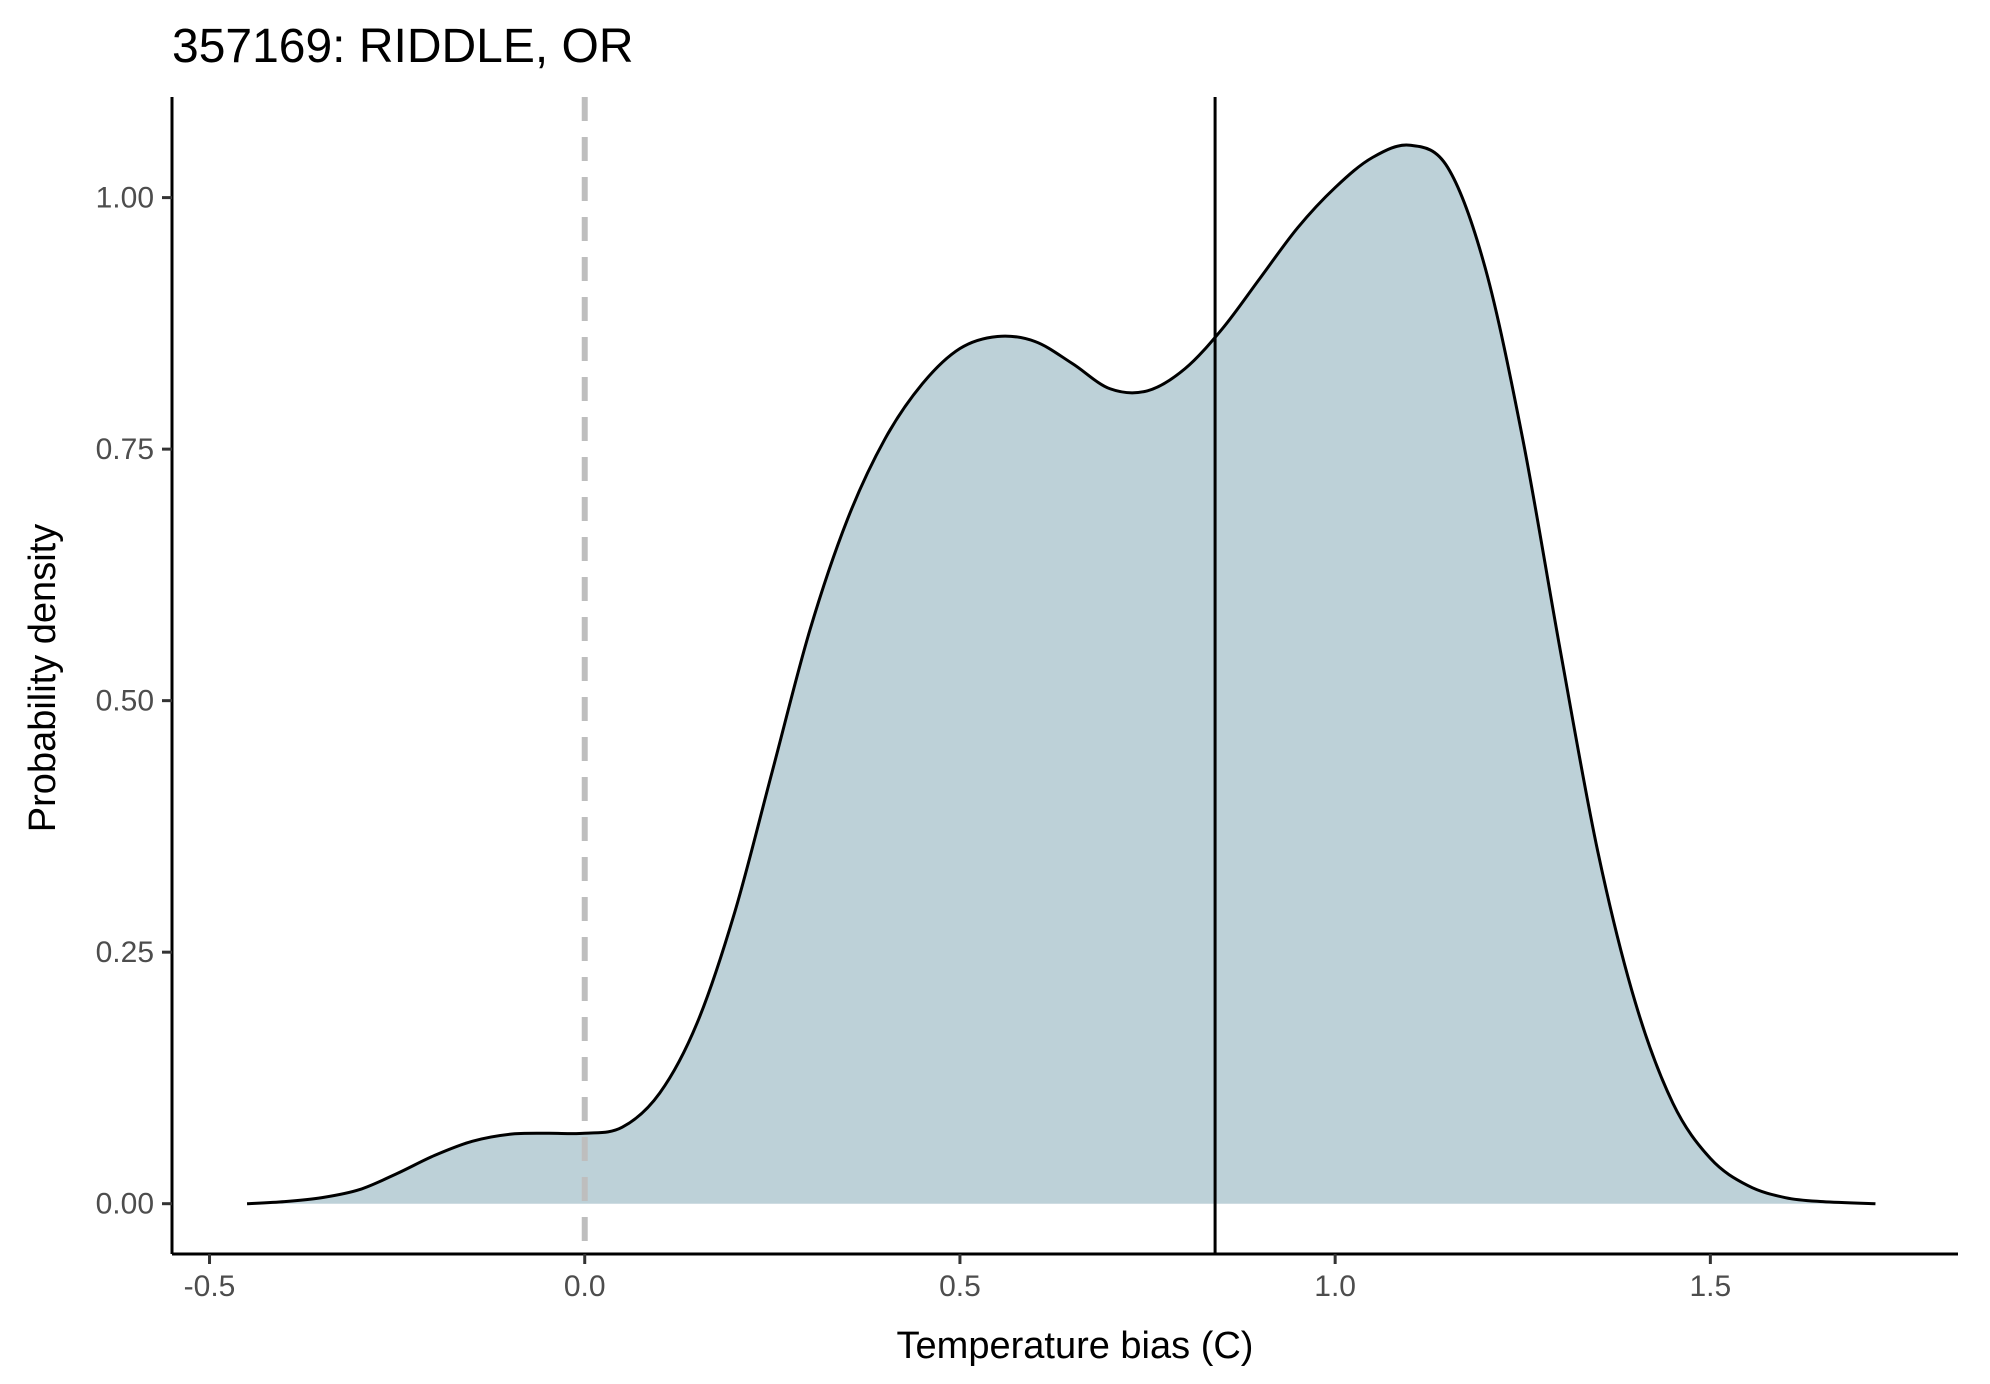 The width and height of the screenshot is (1990, 1384). I want to click on x-axis-title: Temperature bias (C), so click(1075, 1346).